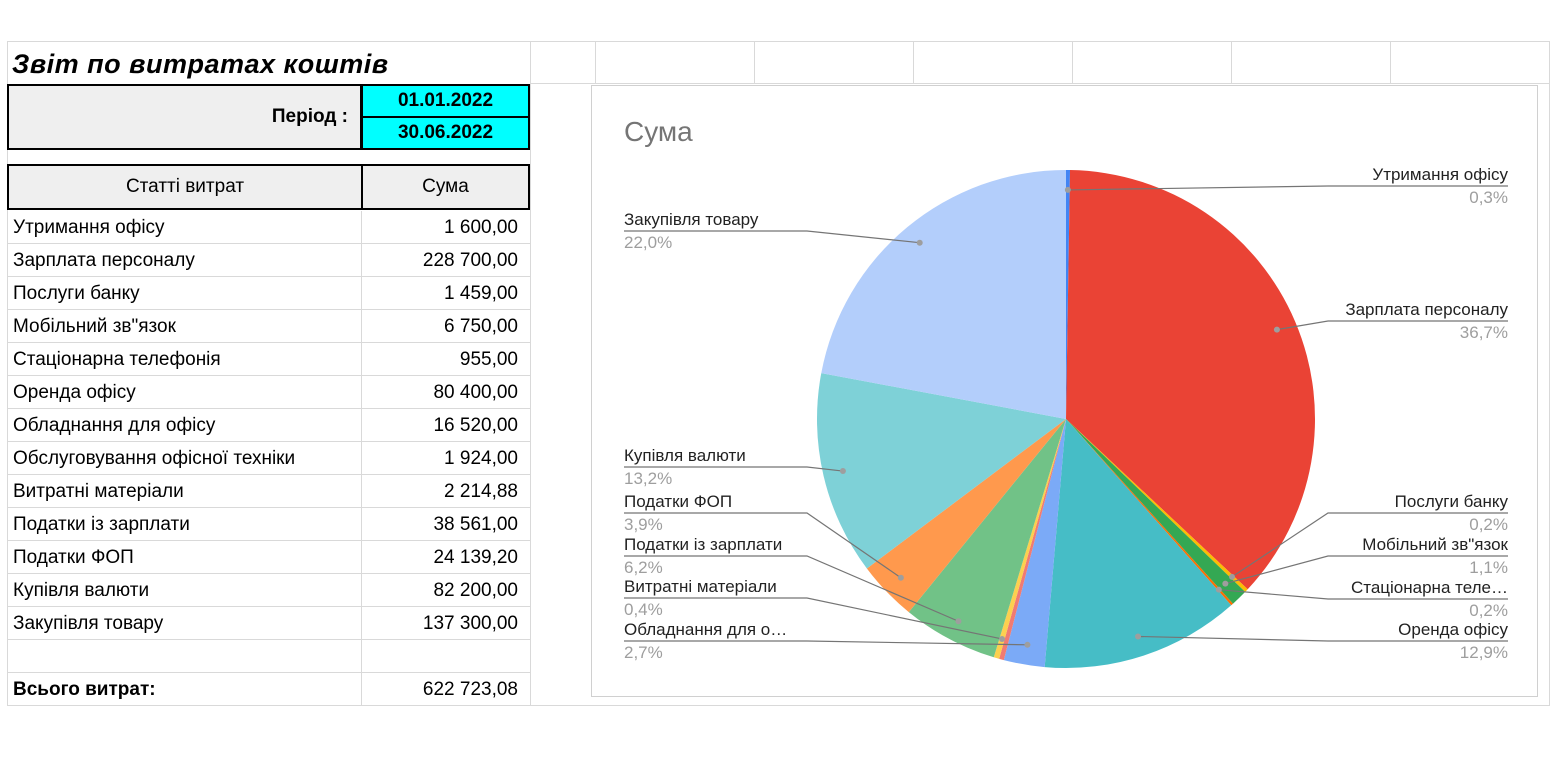  What do you see at coordinates (481, 227) in the screenshot?
I see `expense-item-value: 1 600,00` at bounding box center [481, 227].